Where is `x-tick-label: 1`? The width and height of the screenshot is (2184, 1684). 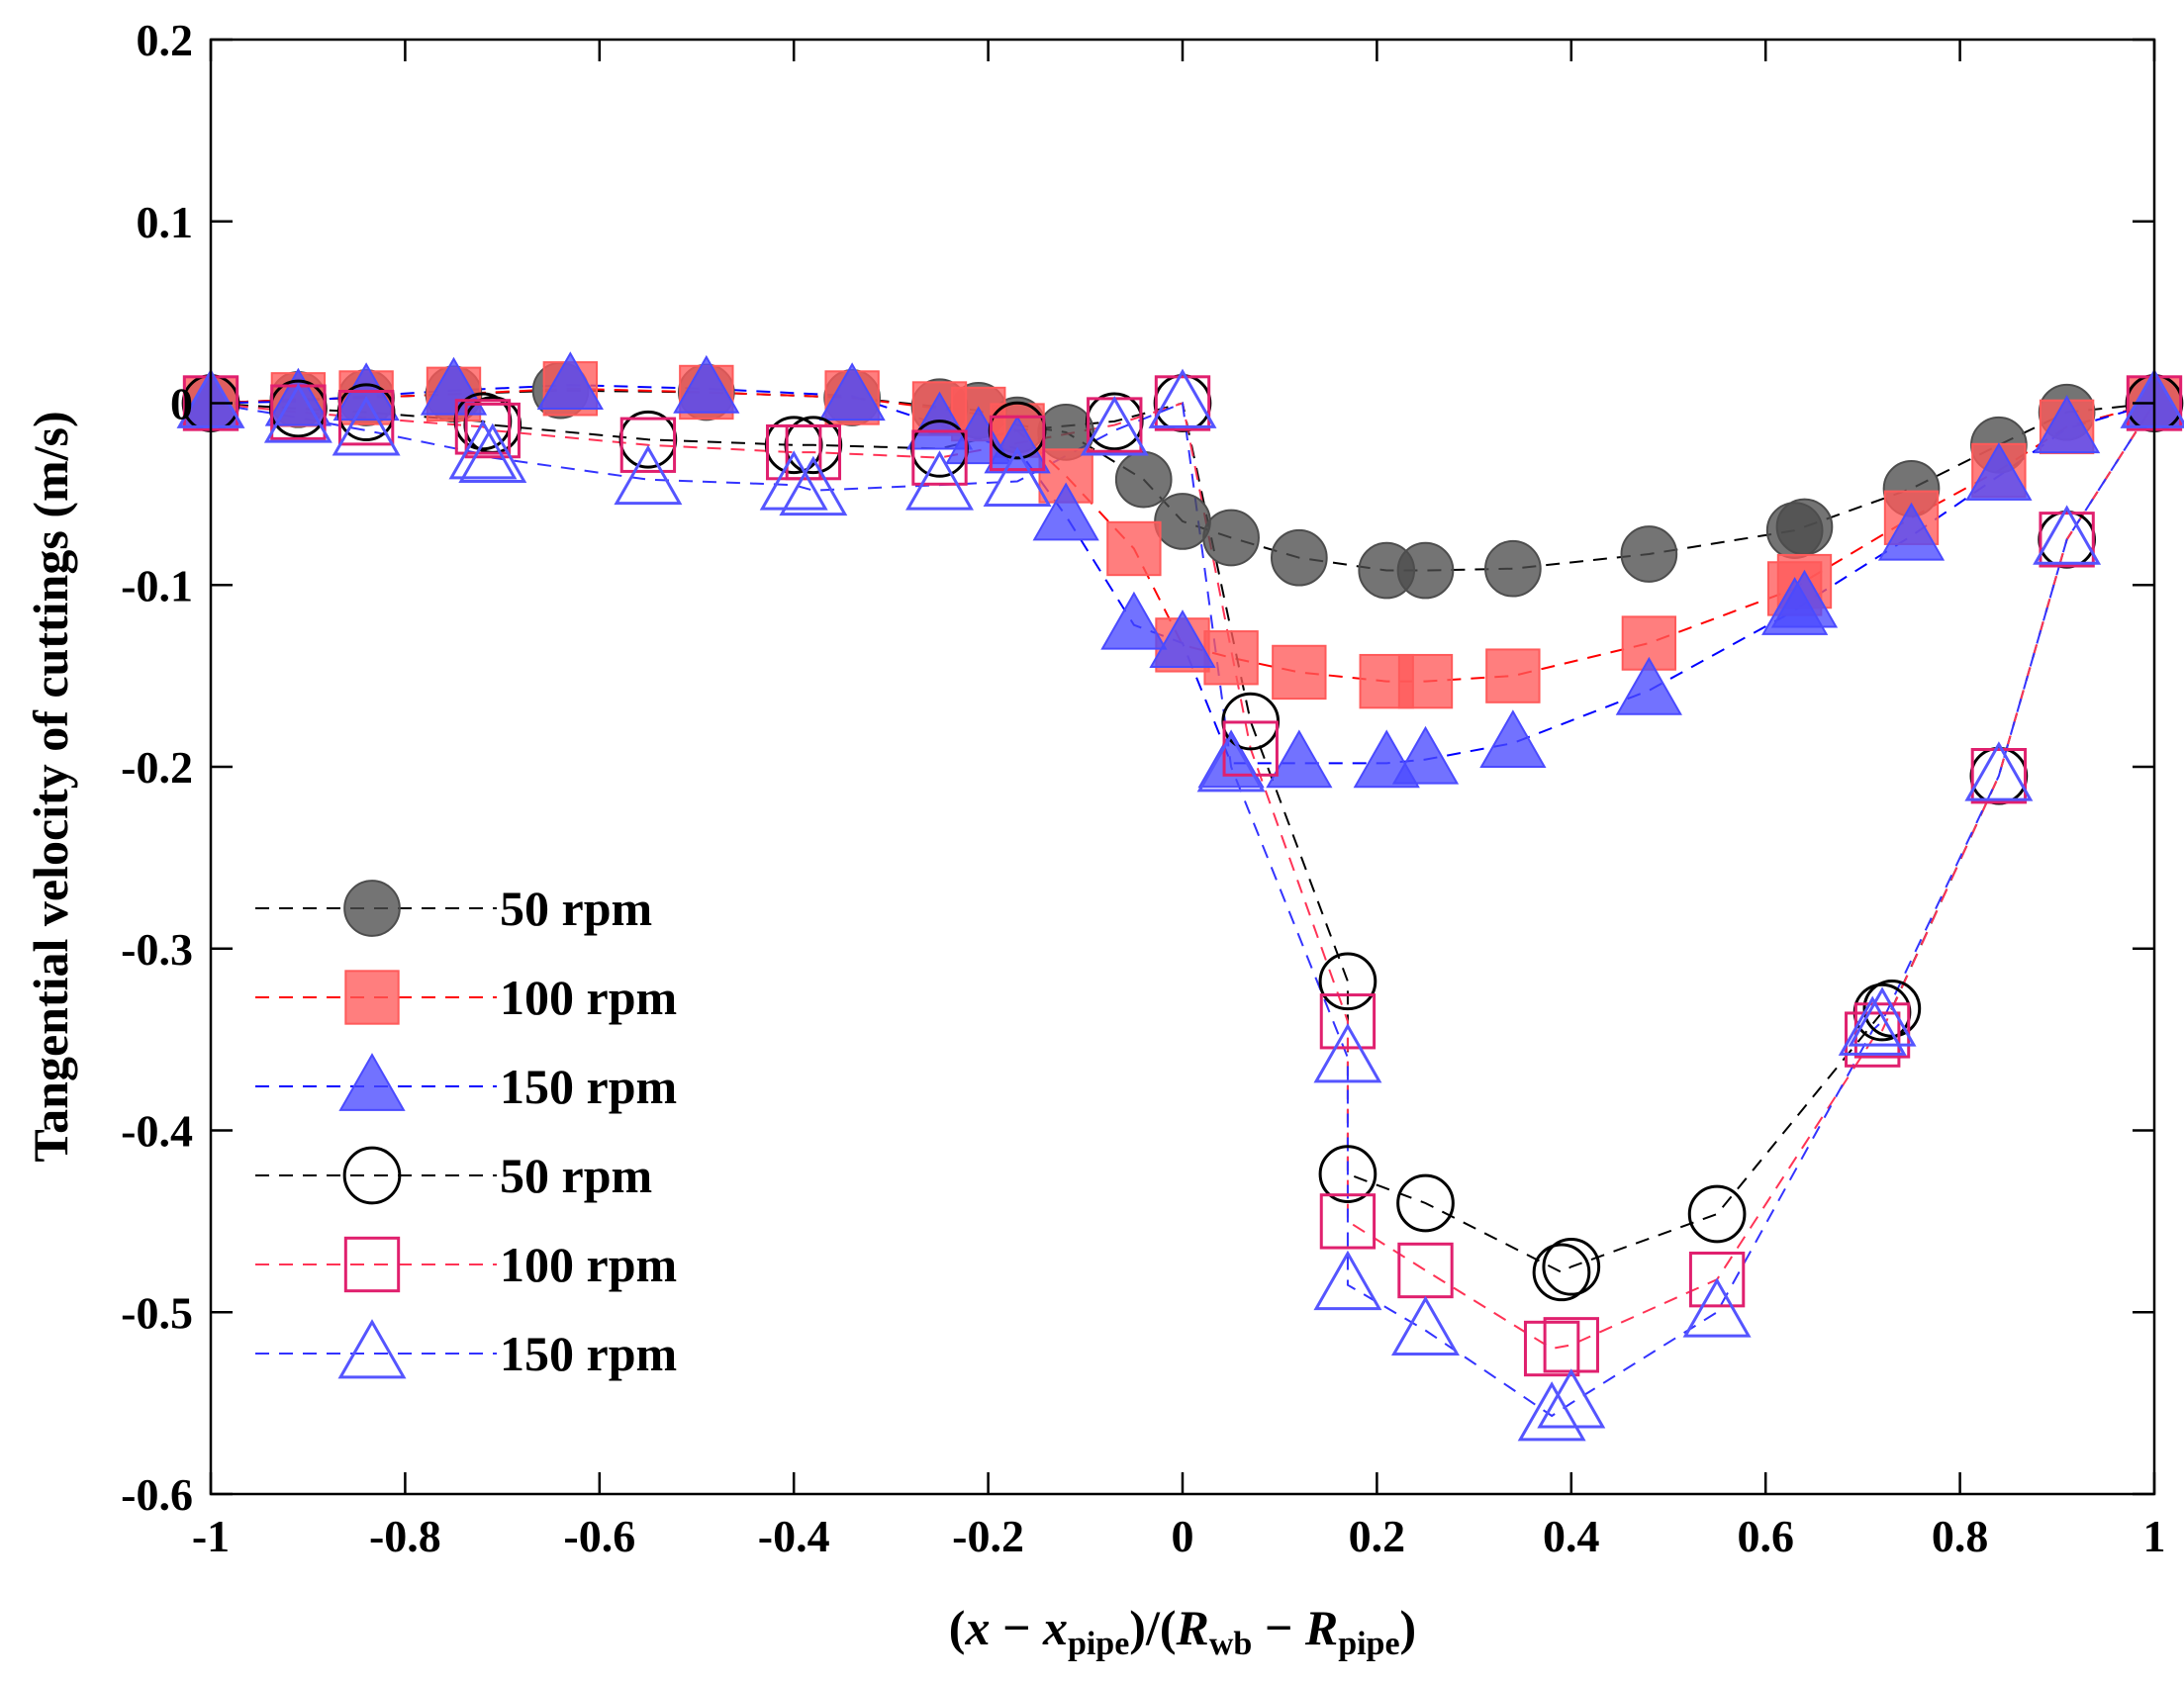 x-tick-label: 1 is located at coordinates (2154, 1536).